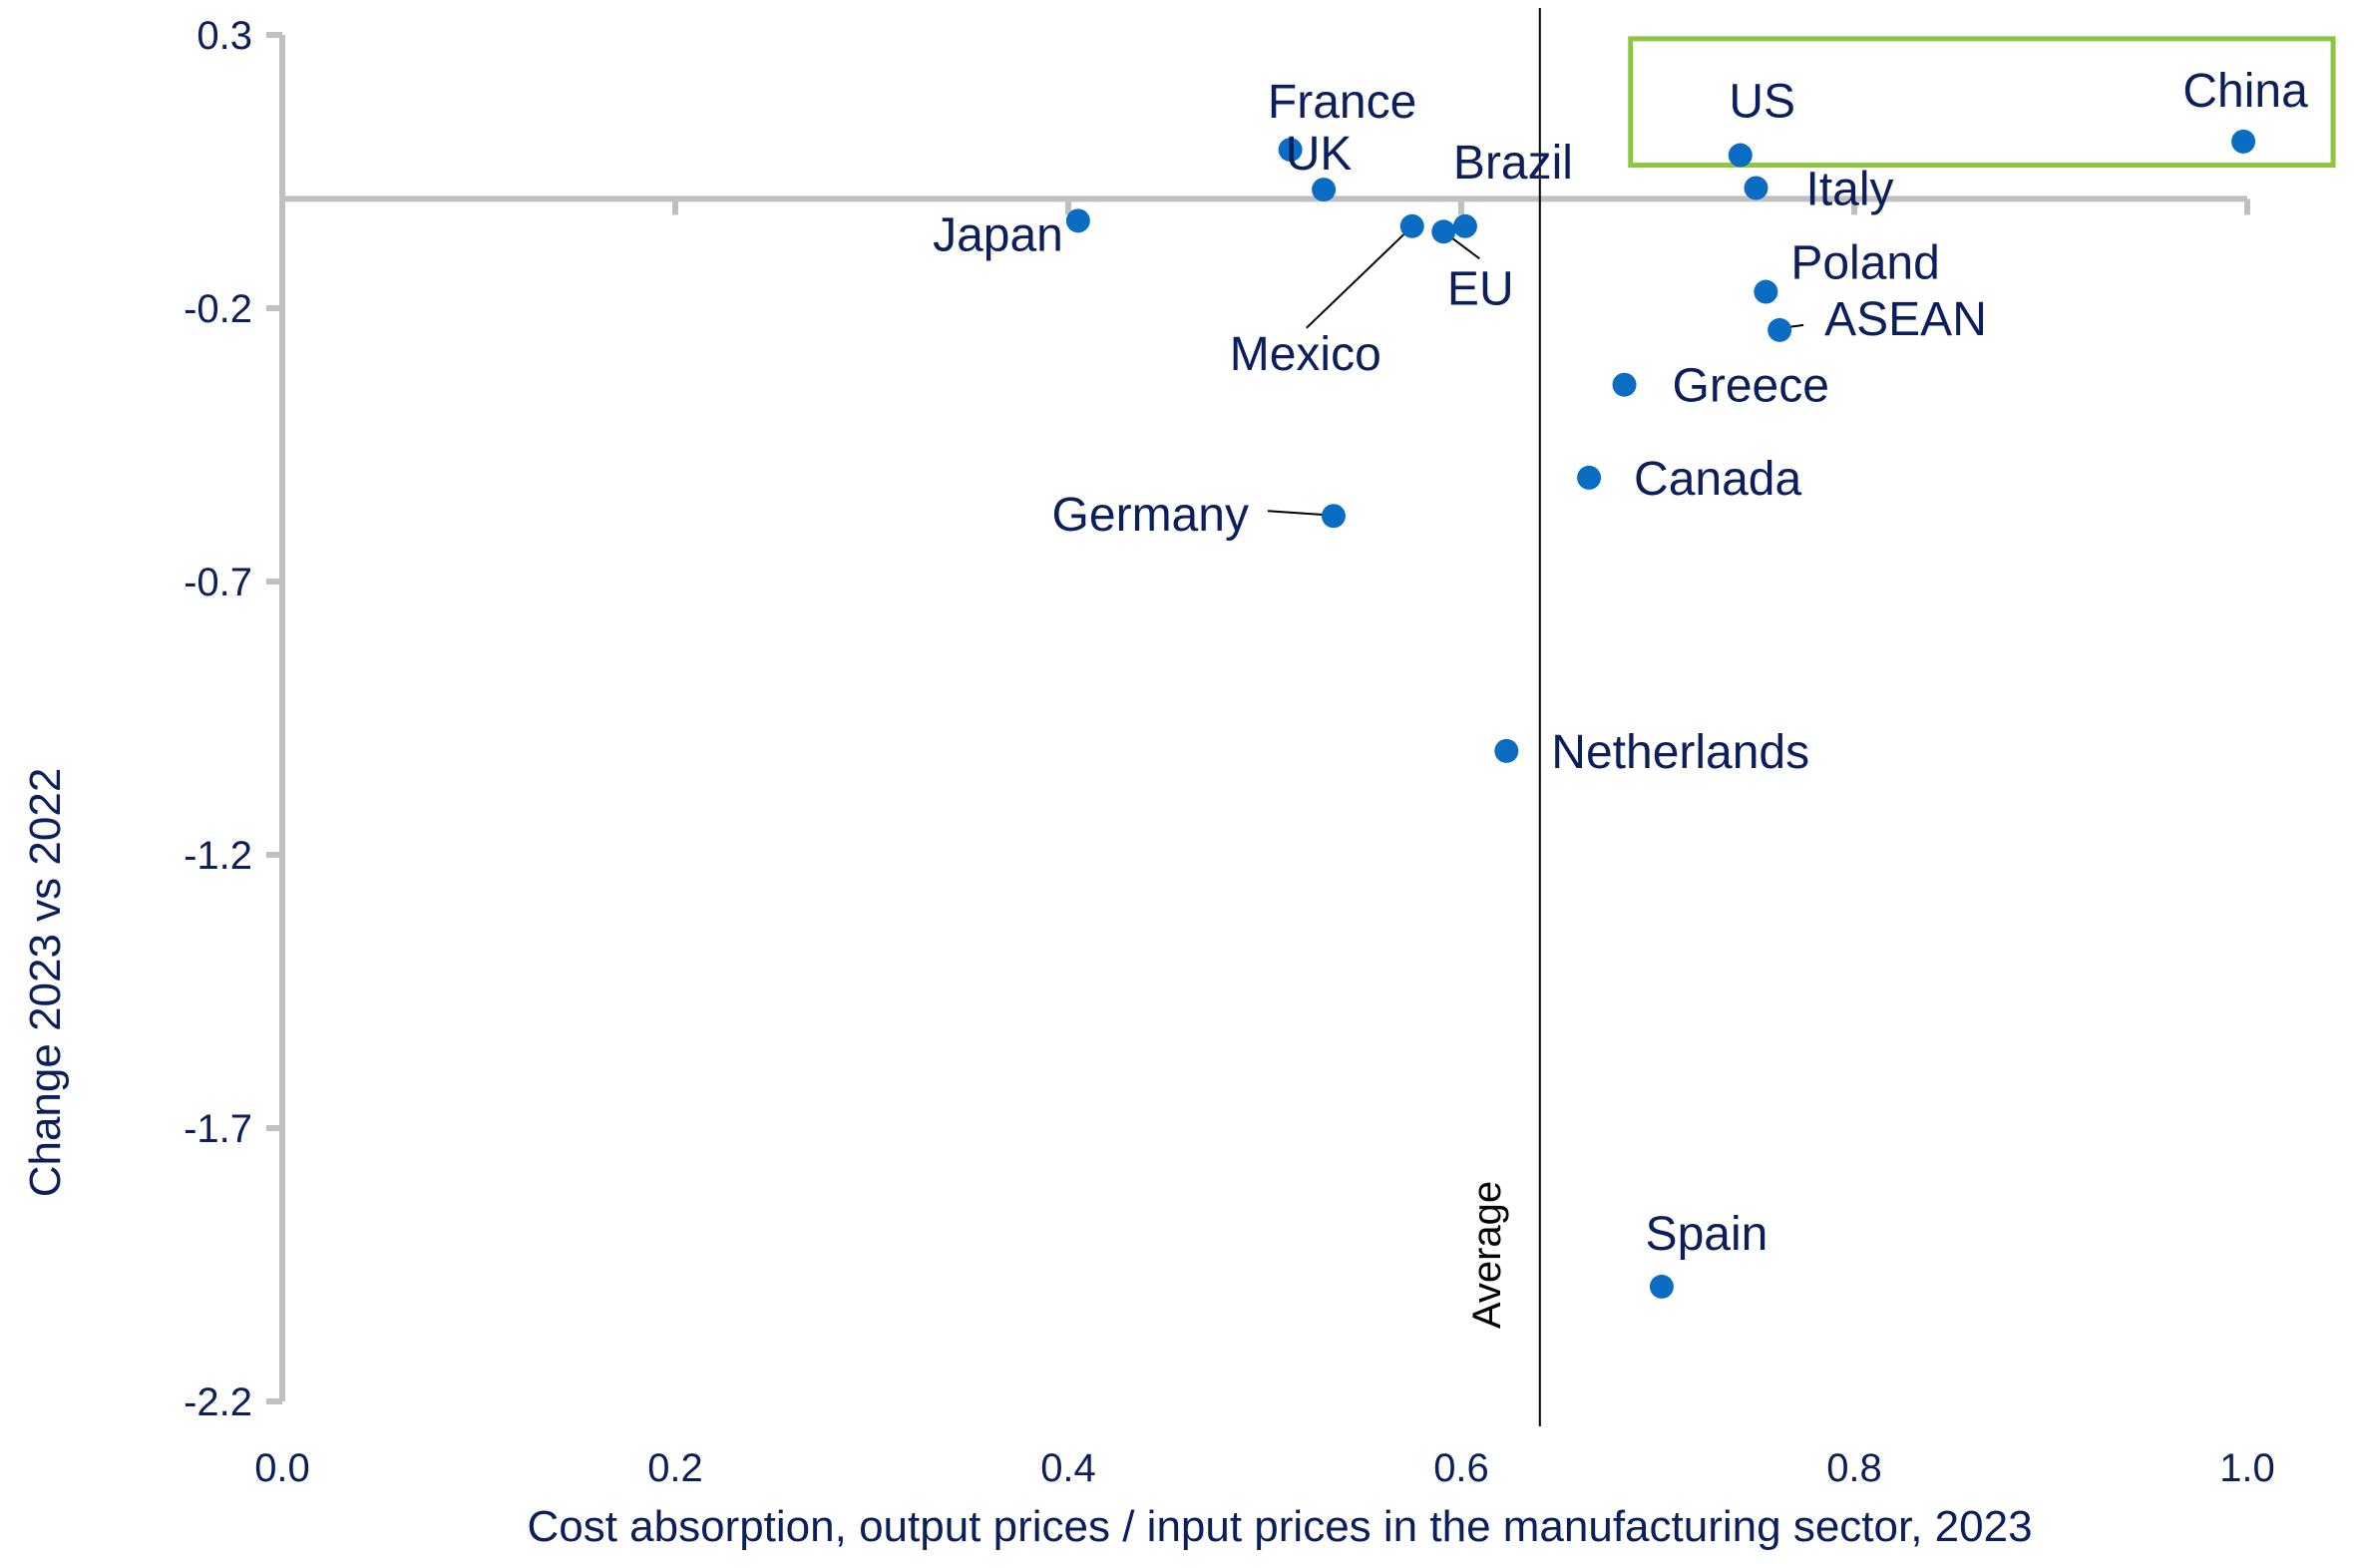 The height and width of the screenshot is (1568, 2357). What do you see at coordinates (282, 1468) in the screenshot?
I see `x-tick-label: 0.0` at bounding box center [282, 1468].